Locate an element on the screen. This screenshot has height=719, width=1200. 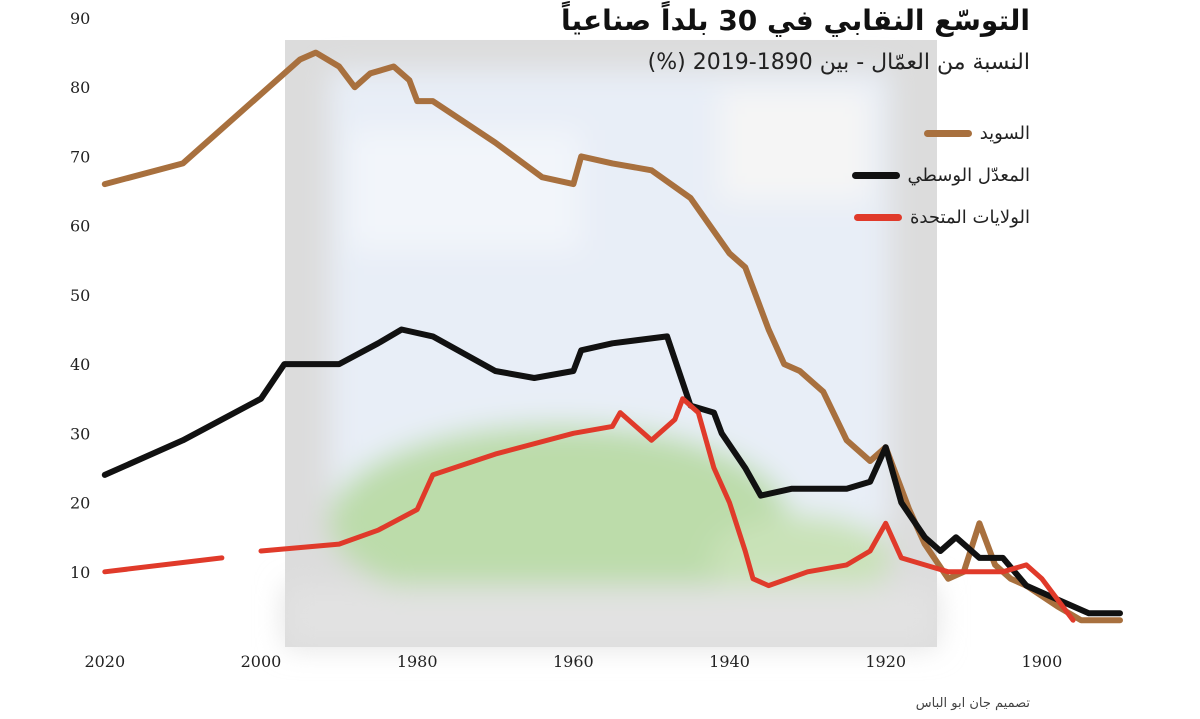
photo-ground is located at coordinates (611, 616).